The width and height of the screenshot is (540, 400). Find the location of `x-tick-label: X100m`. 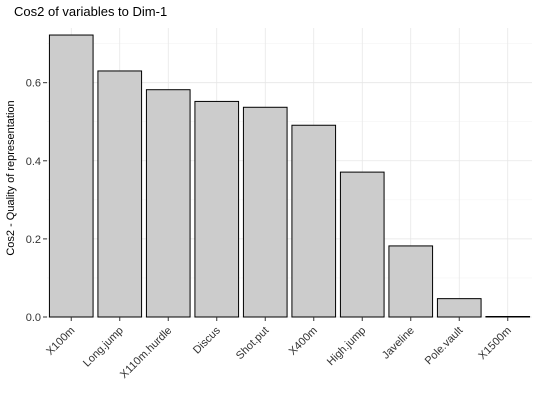

x-tick-label: X100m is located at coordinates (60, 341).